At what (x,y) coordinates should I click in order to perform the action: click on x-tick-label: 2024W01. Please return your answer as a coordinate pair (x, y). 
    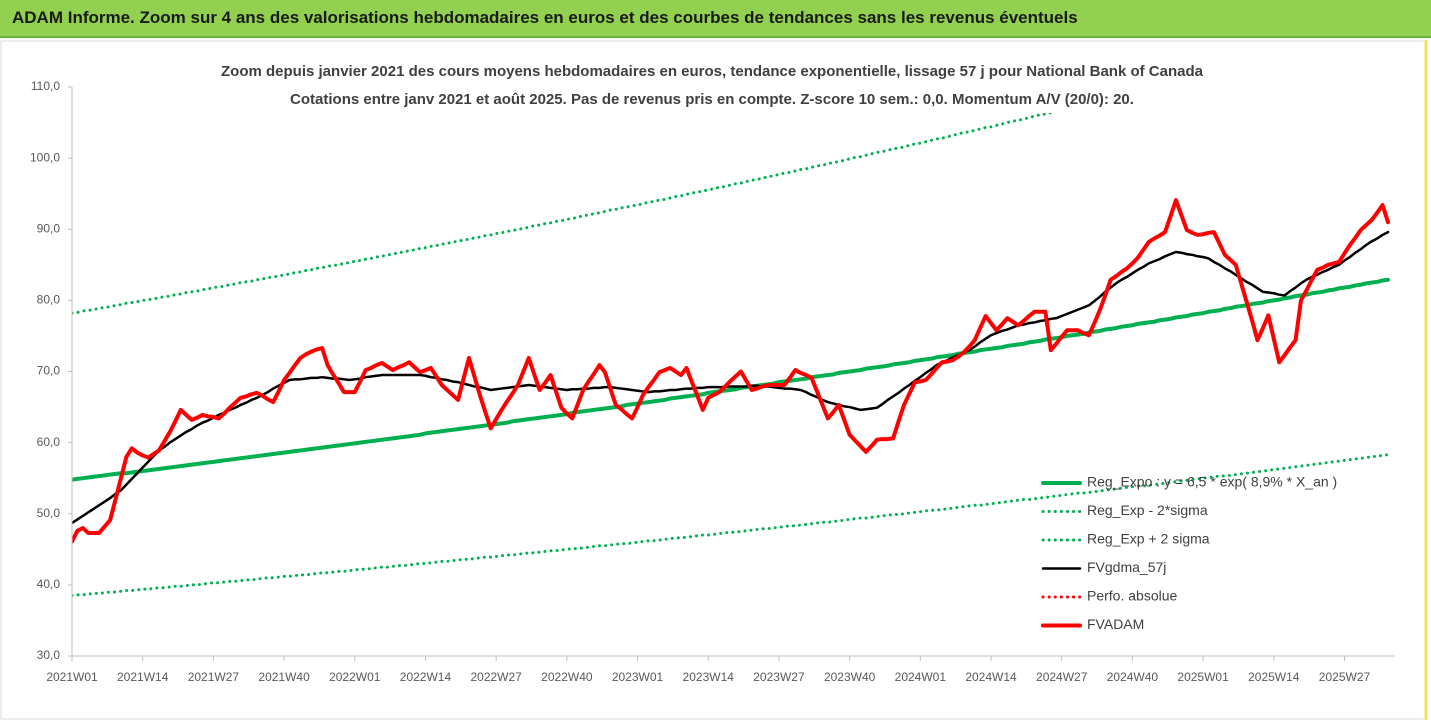
    Looking at the image, I should click on (921, 677).